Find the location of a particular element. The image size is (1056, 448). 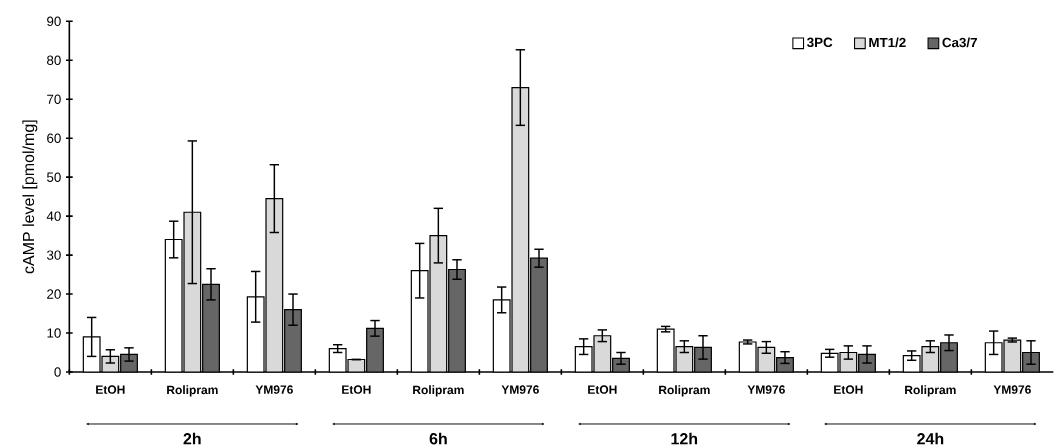

text: 2h is located at coordinates (192, 438).